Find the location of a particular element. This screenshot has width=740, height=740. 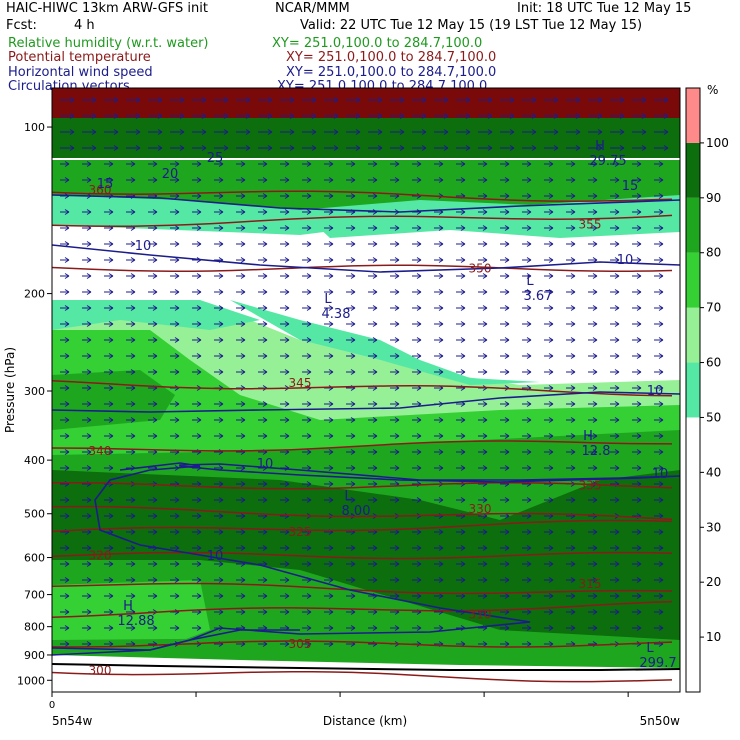

y-tick-label: 800 is located at coordinates (34, 627).